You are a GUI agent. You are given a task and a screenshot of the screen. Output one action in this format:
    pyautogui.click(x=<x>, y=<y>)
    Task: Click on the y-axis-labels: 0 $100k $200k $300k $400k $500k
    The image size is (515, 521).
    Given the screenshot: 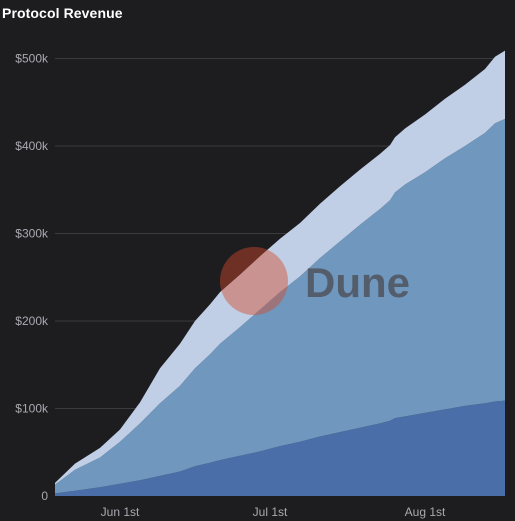 What is the action you would take?
    pyautogui.click(x=32, y=278)
    